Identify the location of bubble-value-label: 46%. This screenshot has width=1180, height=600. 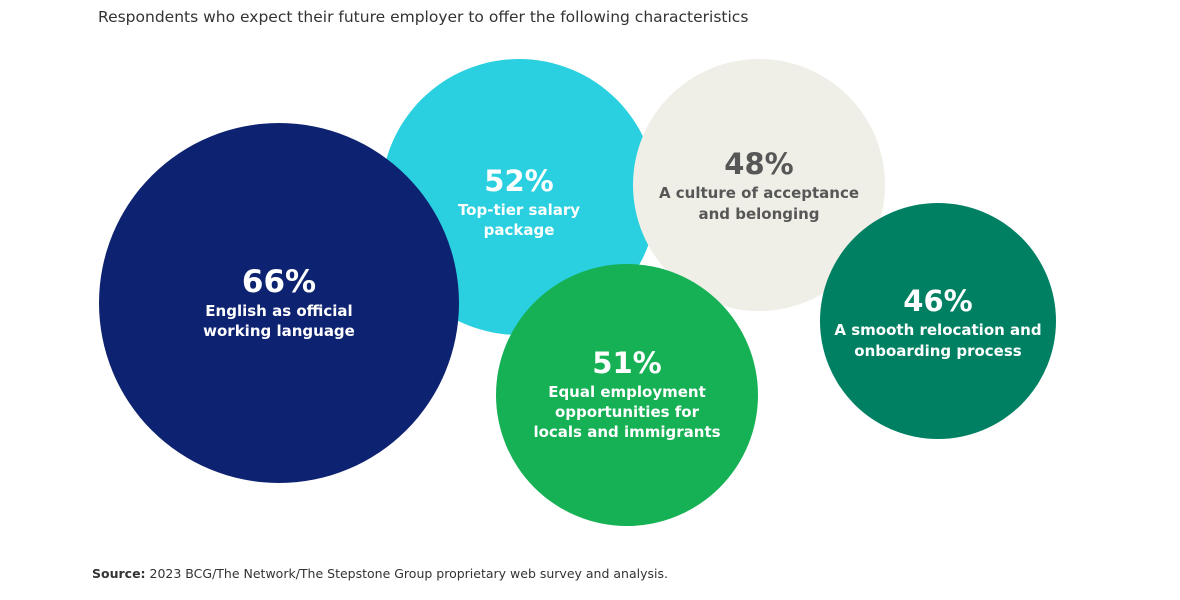
(937, 301).